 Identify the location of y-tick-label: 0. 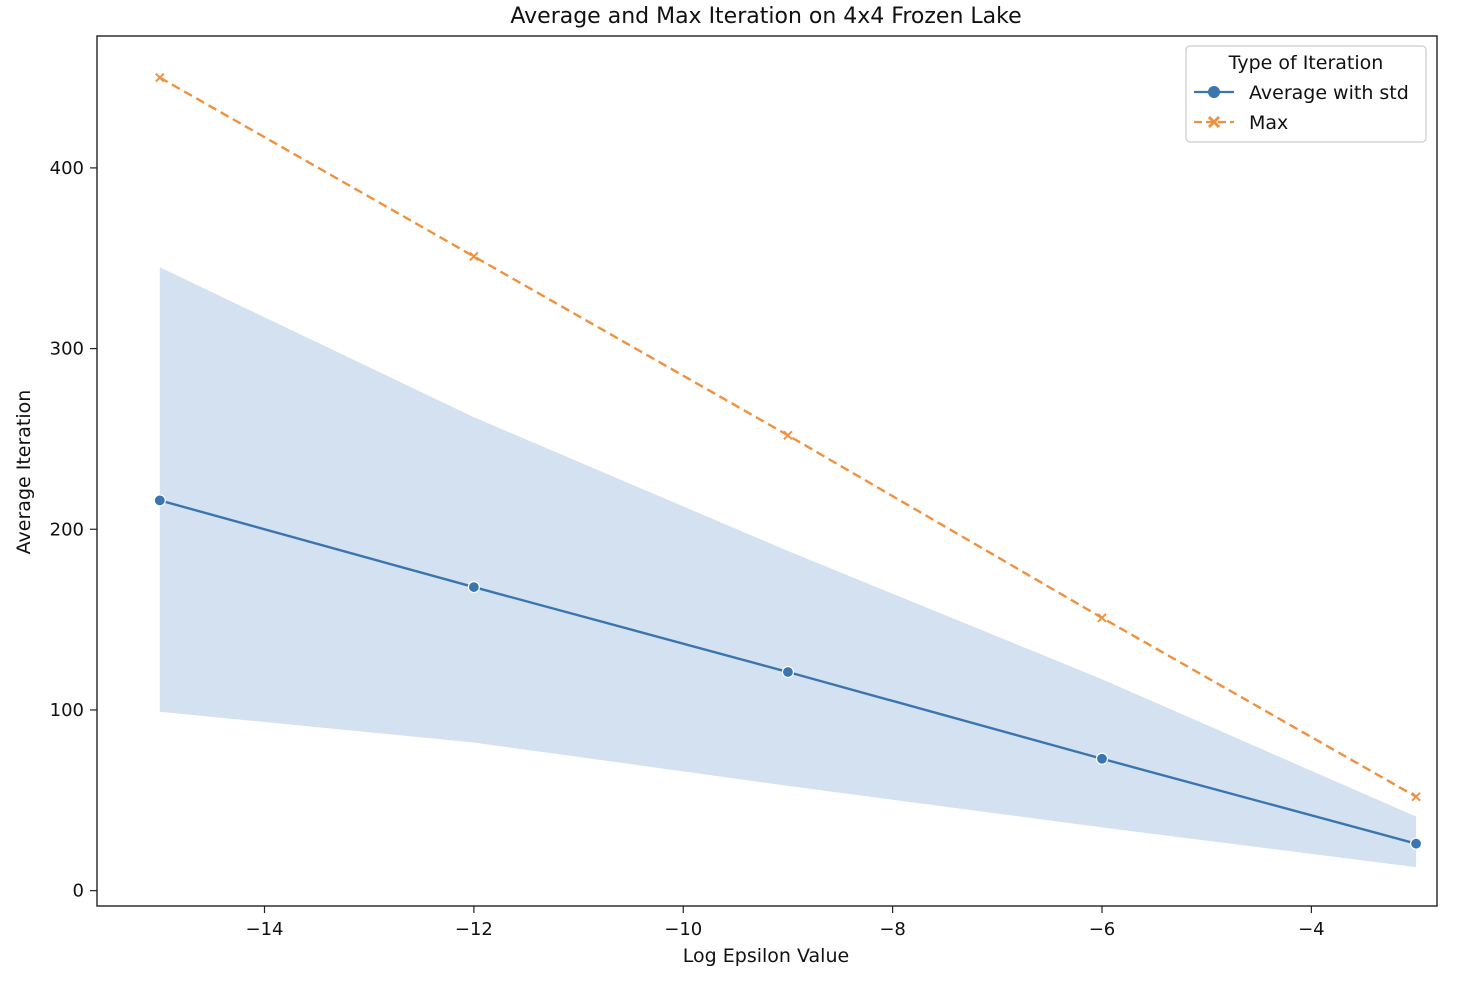
(78, 891).